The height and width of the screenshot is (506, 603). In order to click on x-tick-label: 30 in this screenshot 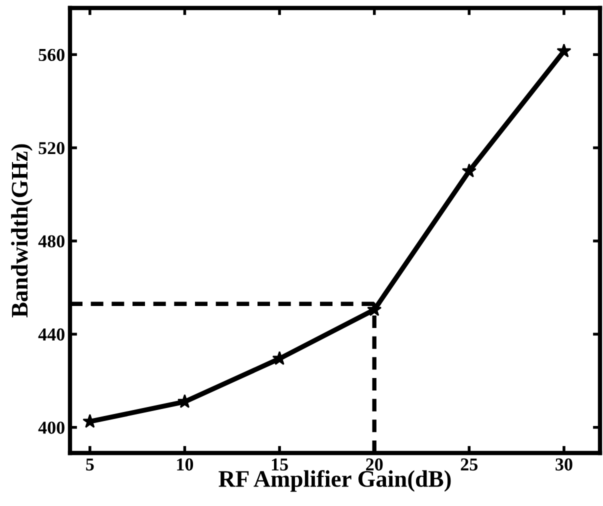, I will do `click(564, 464)`.